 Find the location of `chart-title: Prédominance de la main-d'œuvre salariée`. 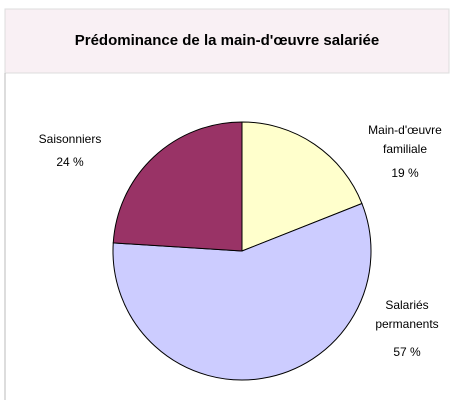

chart-title: Prédominance de la main-d'œuvre salariée is located at coordinates (227, 40).